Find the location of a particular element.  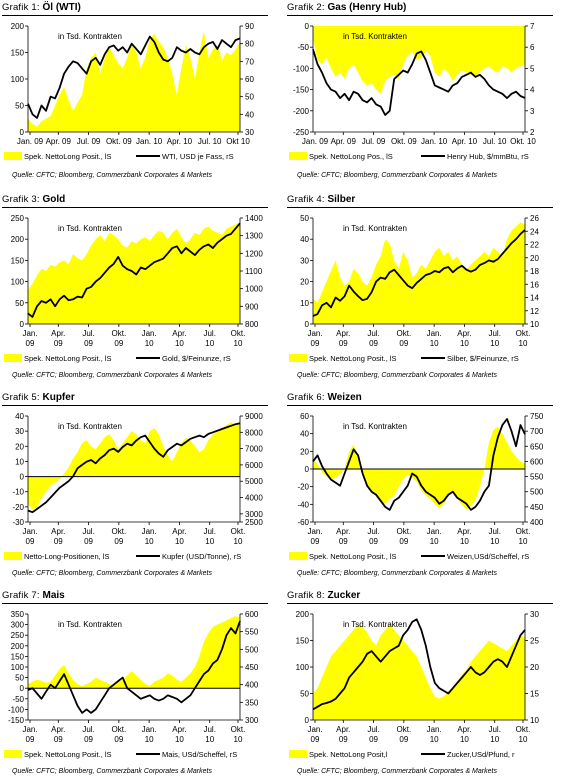

right-tick-label: 9000 is located at coordinates (254, 416).